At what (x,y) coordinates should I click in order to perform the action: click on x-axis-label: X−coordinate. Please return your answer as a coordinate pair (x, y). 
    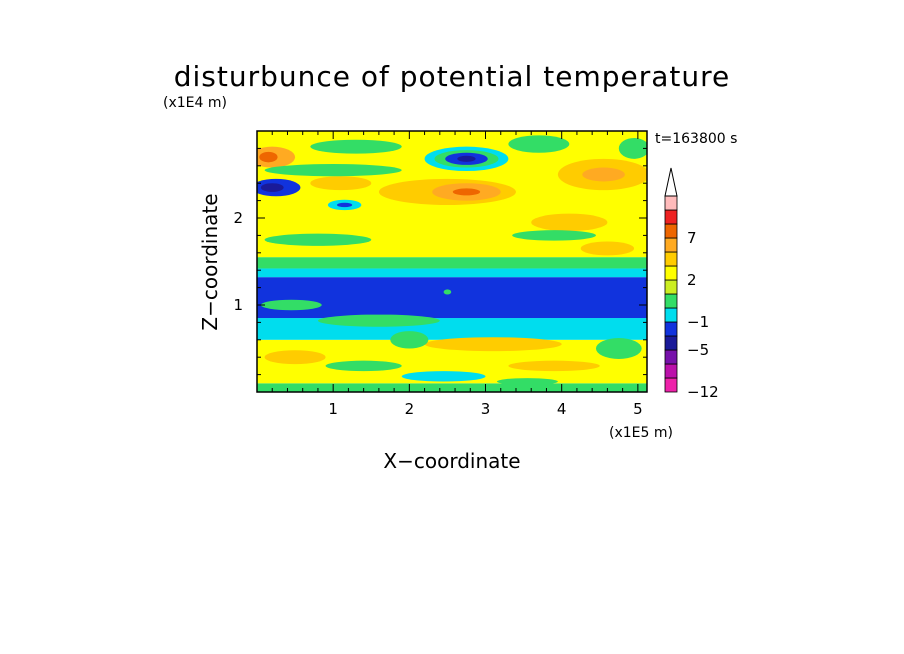
    Looking at the image, I should click on (451, 461).